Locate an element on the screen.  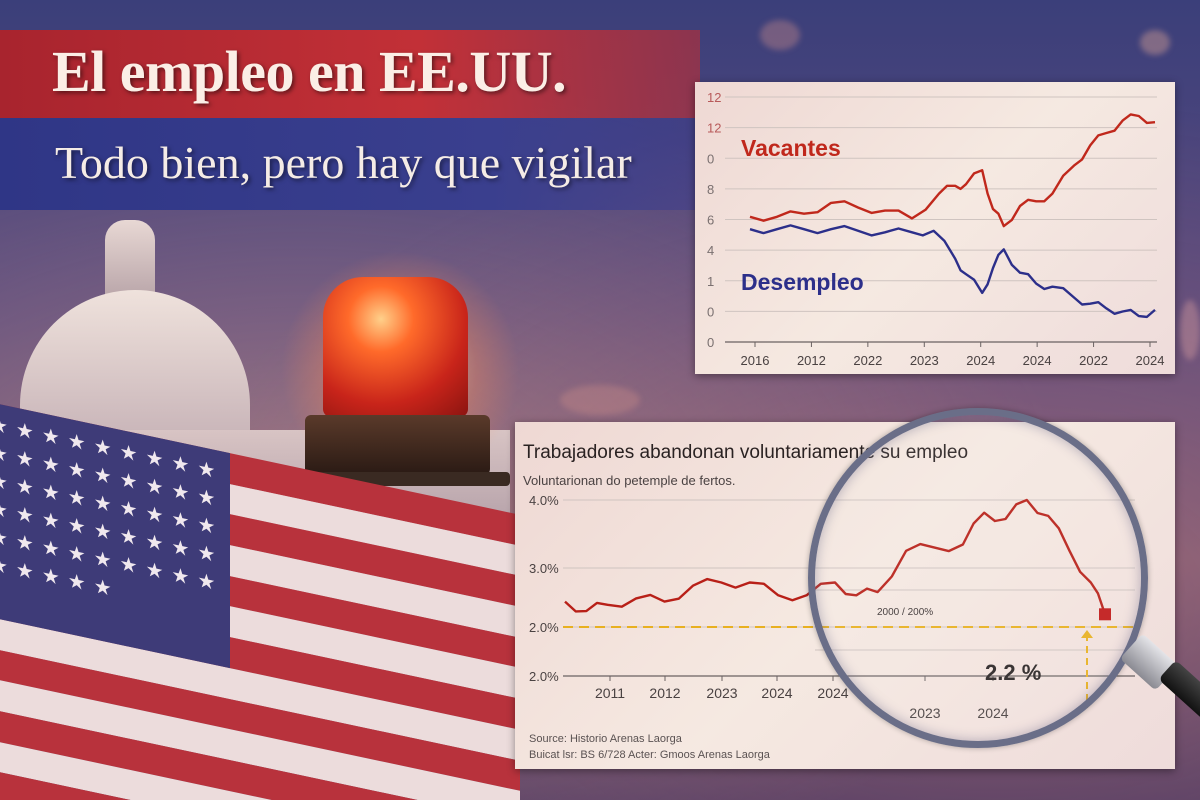
y-tick-label: 8 is located at coordinates (710, 189).